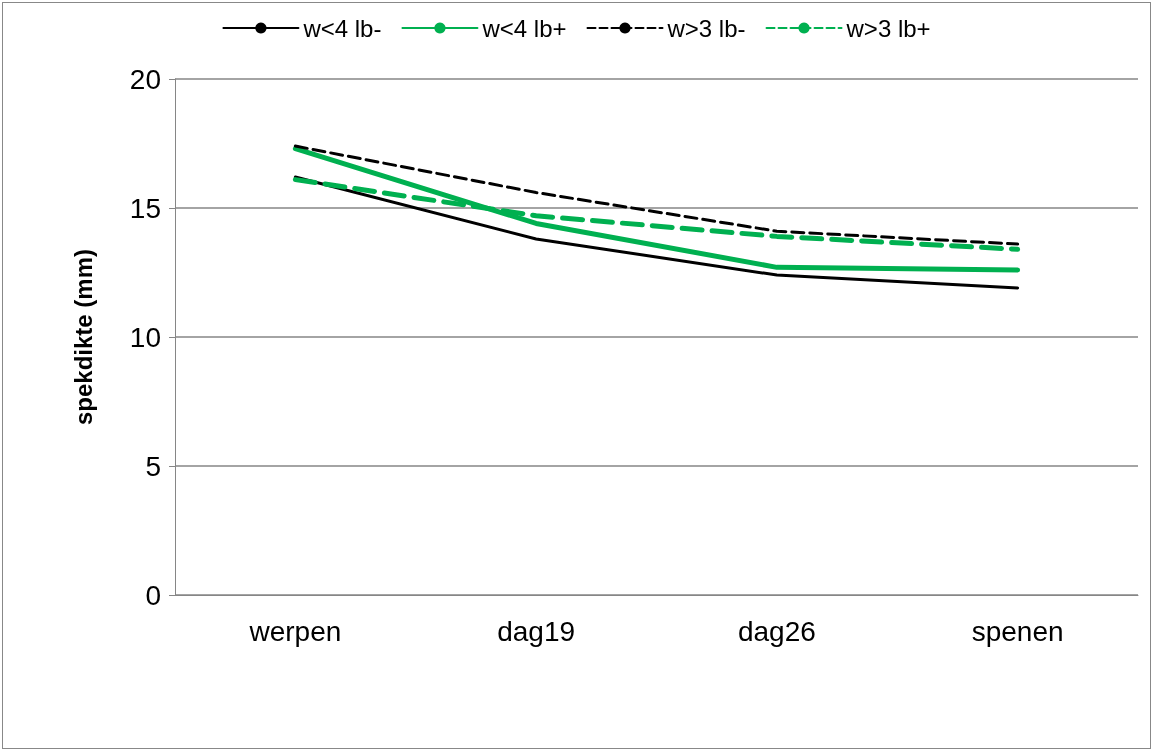  What do you see at coordinates (536, 631) in the screenshot?
I see `x-tick-label: dag19` at bounding box center [536, 631].